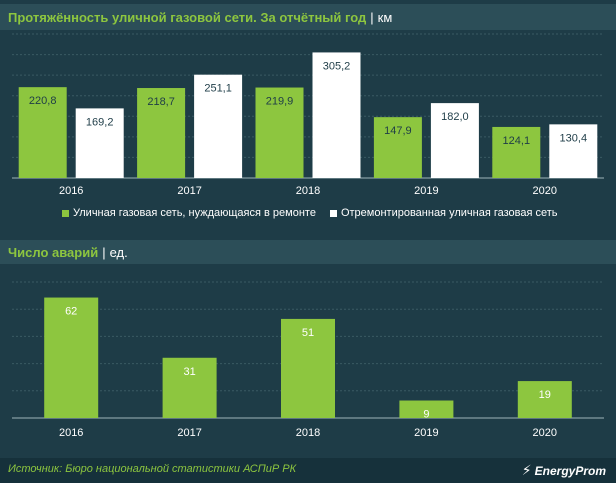 The width and height of the screenshot is (616, 483). I want to click on legend-label-repaired: Отремонтированная уличная газовая сеть, so click(449, 213).